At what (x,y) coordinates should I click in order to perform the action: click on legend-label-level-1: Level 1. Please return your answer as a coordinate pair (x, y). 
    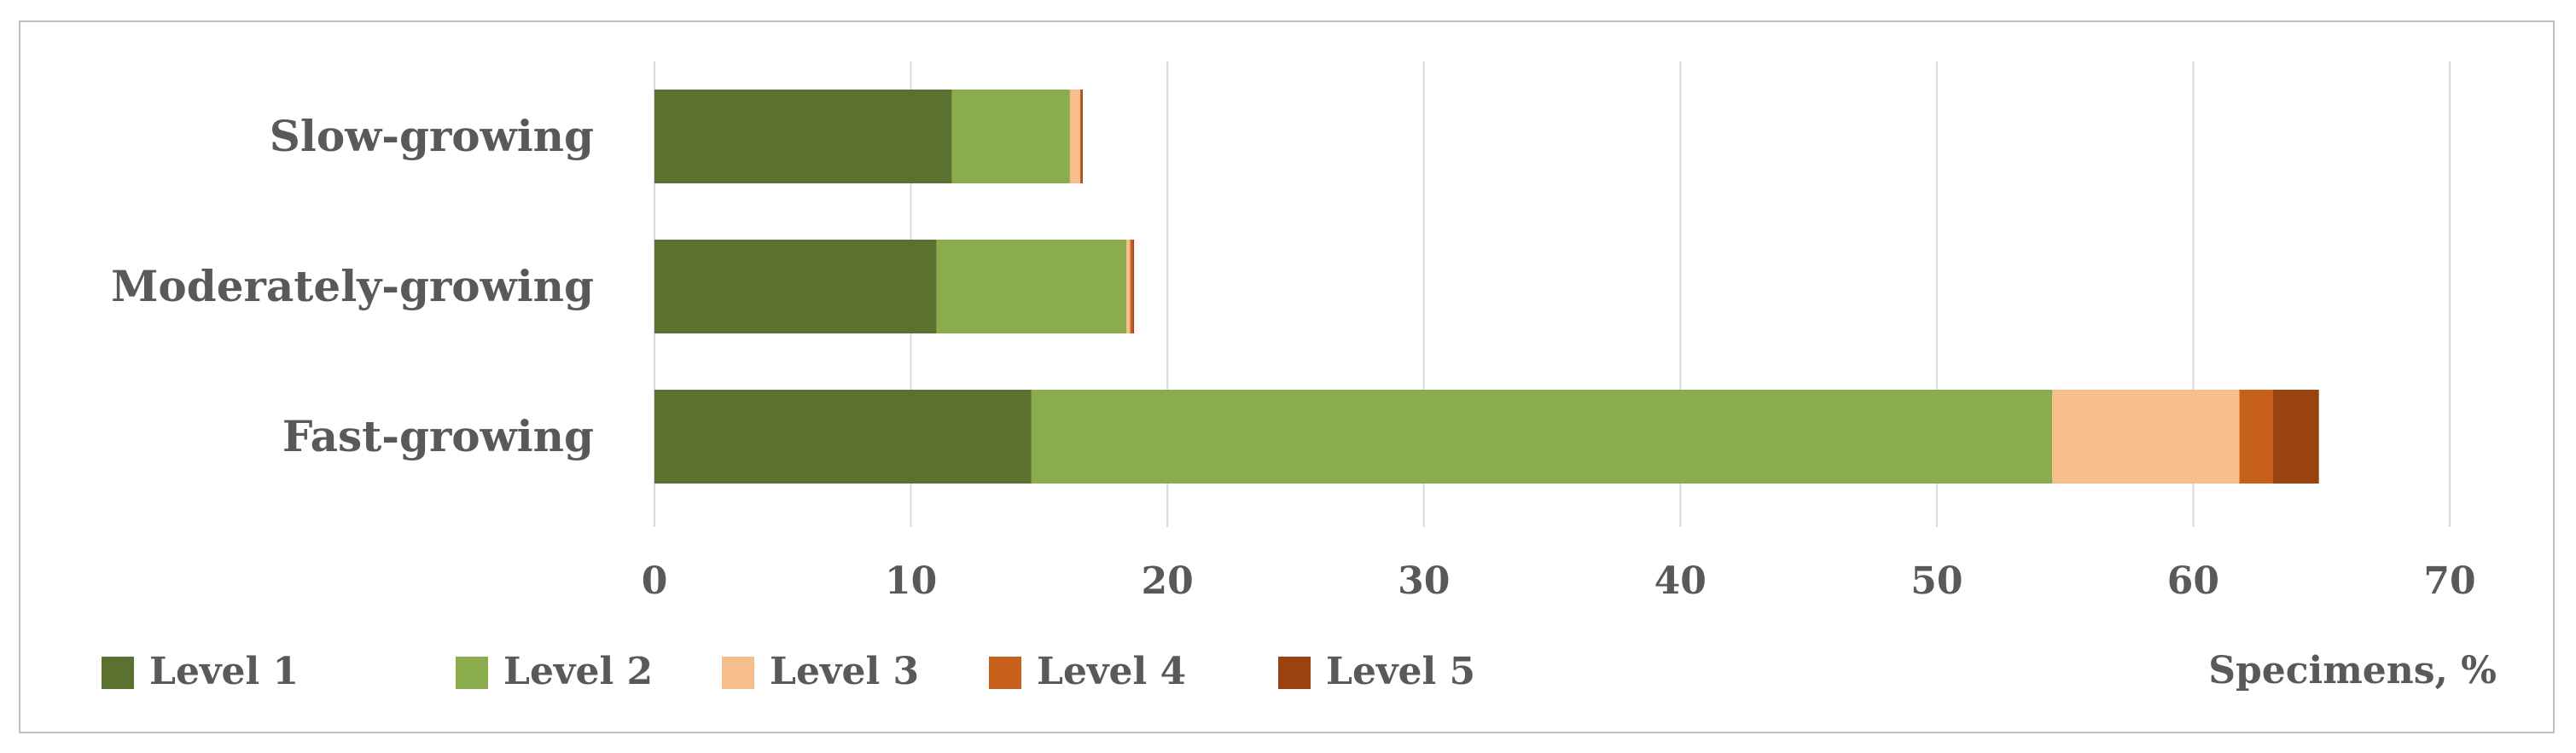
    Looking at the image, I should click on (224, 671).